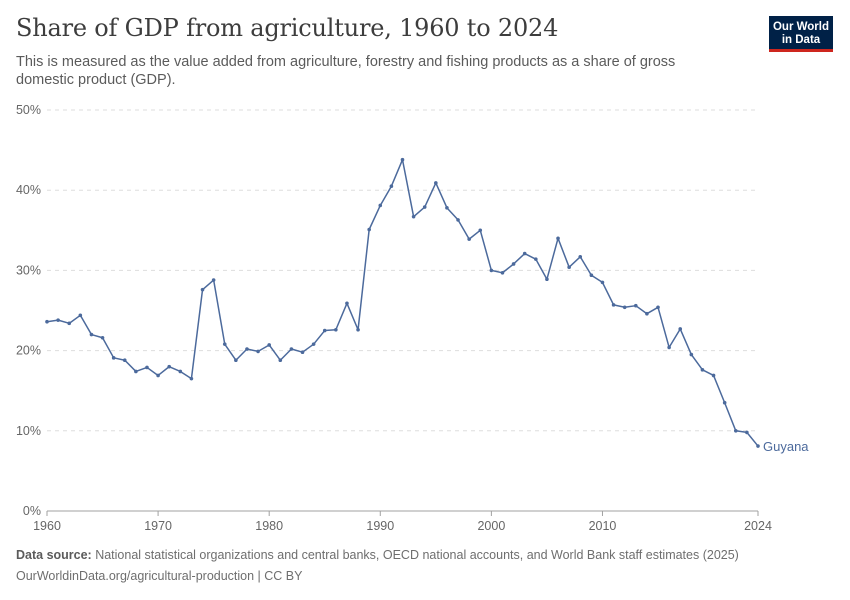 This screenshot has width=850, height=600. What do you see at coordinates (28, 110) in the screenshot?
I see `y-tick-label: 50%` at bounding box center [28, 110].